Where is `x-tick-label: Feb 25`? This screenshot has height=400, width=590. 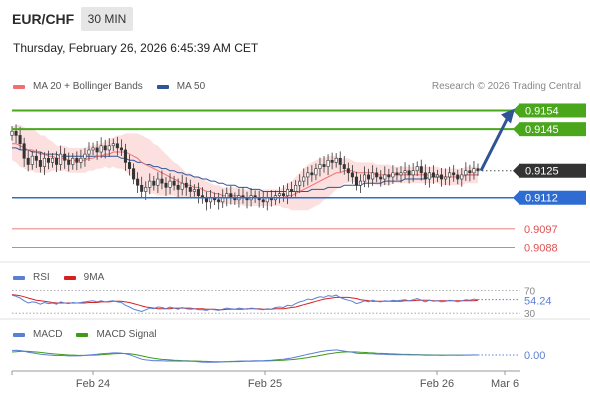
x-tick-label: Feb 25 is located at coordinates (265, 384).